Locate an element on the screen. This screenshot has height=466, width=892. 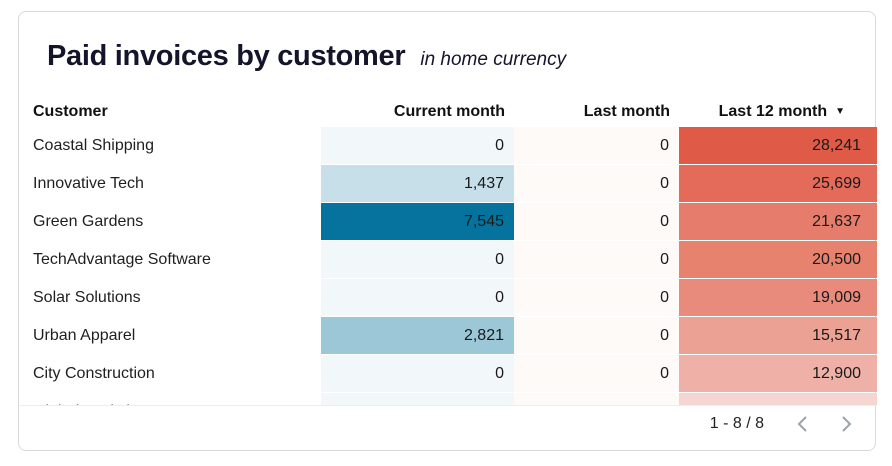
column-header-customer: Customer is located at coordinates (70, 111).